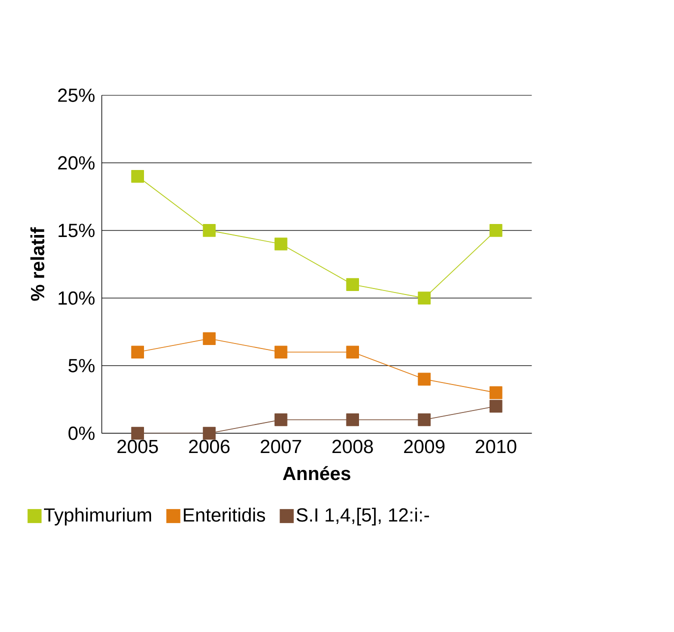 This screenshot has width=674, height=632. I want to click on legend-label: S.I 1,4,[5], 12:i:-, so click(363, 517).